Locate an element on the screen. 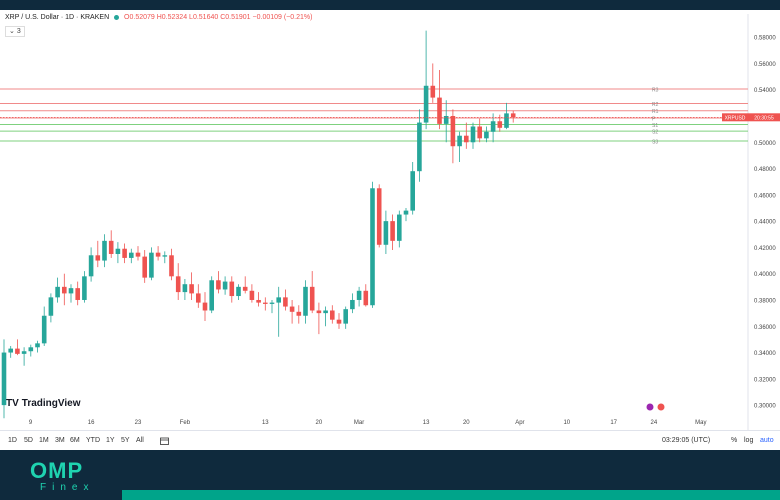  ohlc-close: C0.51901 is located at coordinates (235, 17).